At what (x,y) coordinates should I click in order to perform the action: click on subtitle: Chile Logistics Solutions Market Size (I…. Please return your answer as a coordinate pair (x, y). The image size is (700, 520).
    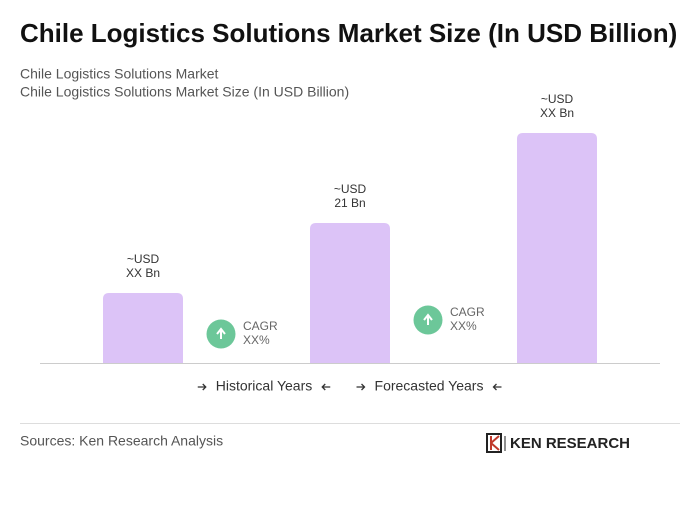
    Looking at the image, I should click on (184, 92).